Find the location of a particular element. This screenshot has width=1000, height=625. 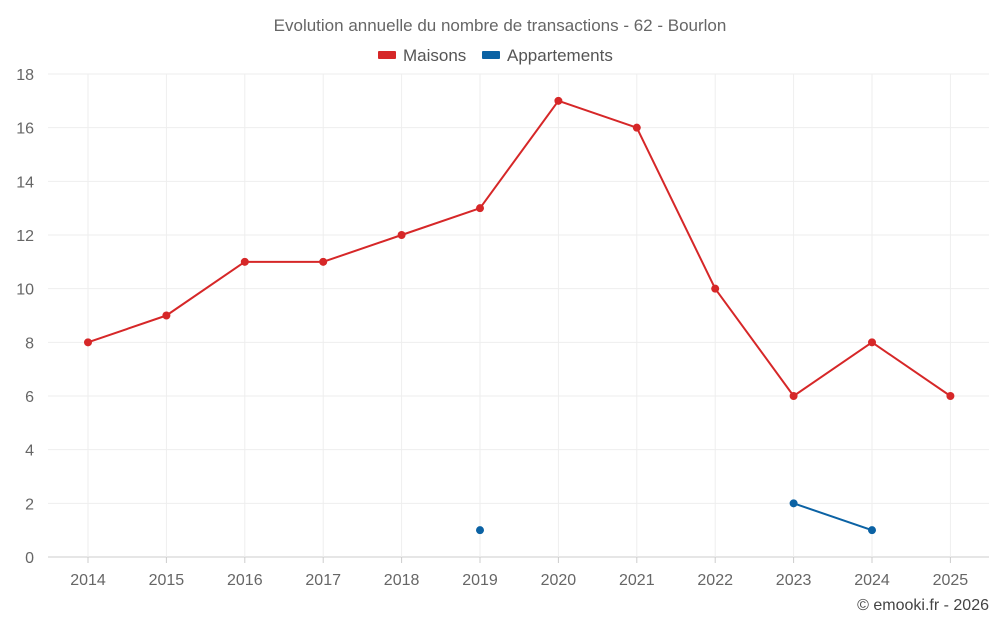

series-appartements is located at coordinates (676, 517).